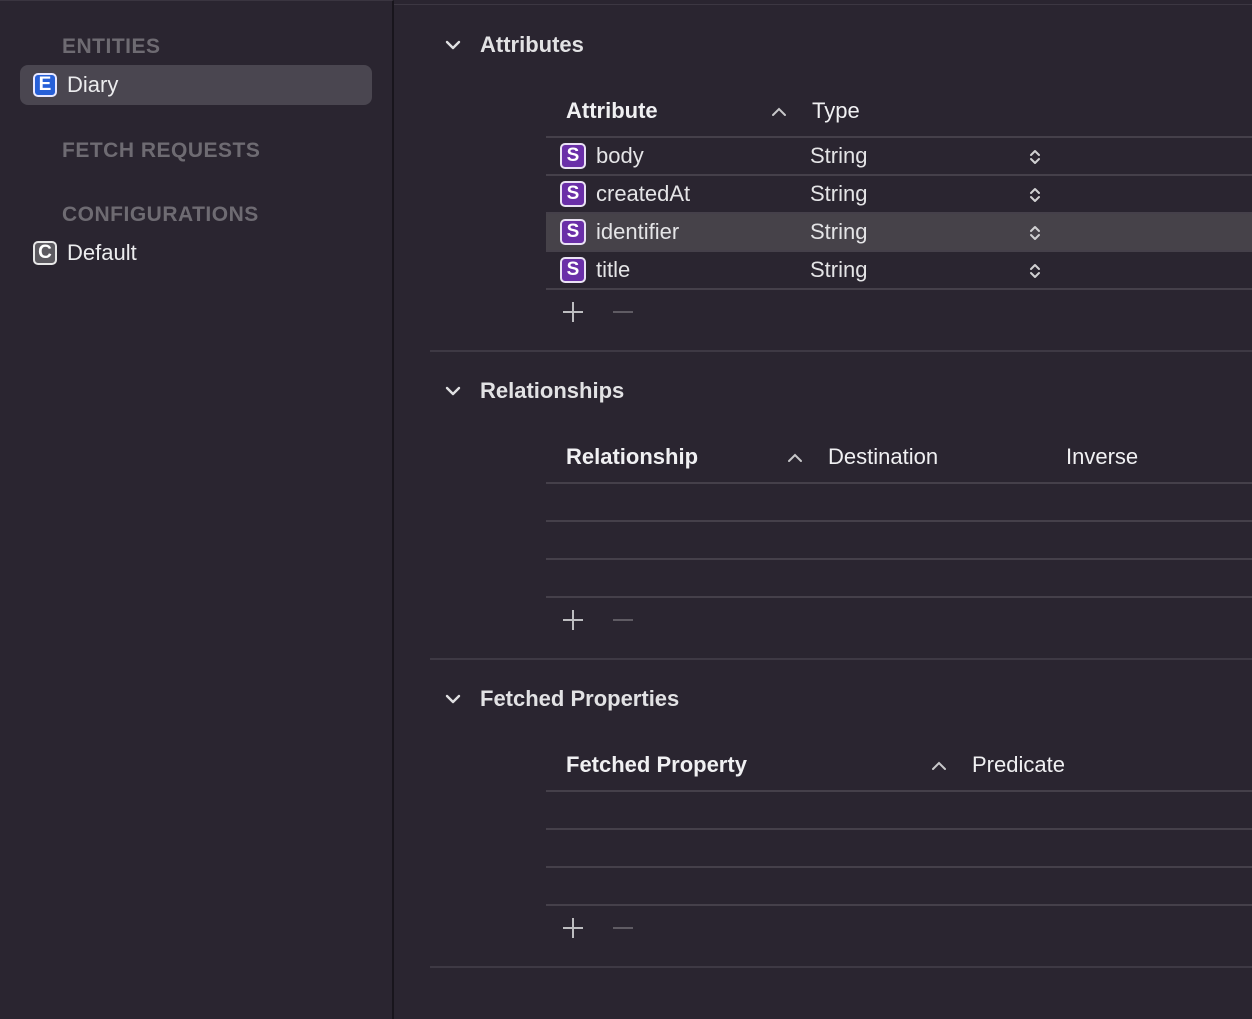 The height and width of the screenshot is (1019, 1252). Describe the element at coordinates (1102, 456) in the screenshot. I see `column-header-inverse: Inverse` at that location.